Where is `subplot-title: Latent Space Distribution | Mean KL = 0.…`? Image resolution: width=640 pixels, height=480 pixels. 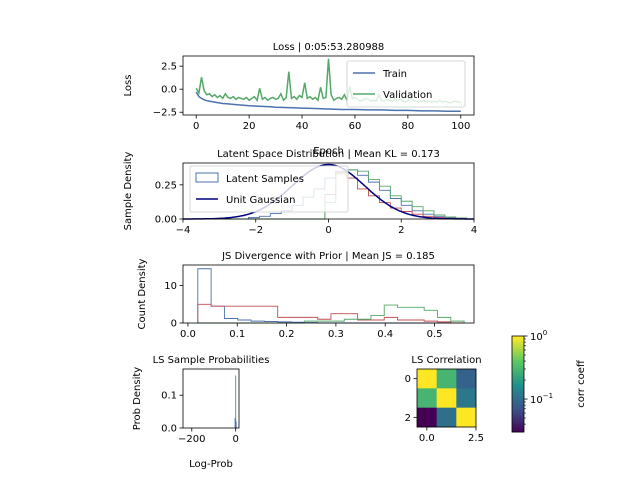
subplot-title: Latent Space Distribution | Mean KL = 0.… is located at coordinates (328, 154).